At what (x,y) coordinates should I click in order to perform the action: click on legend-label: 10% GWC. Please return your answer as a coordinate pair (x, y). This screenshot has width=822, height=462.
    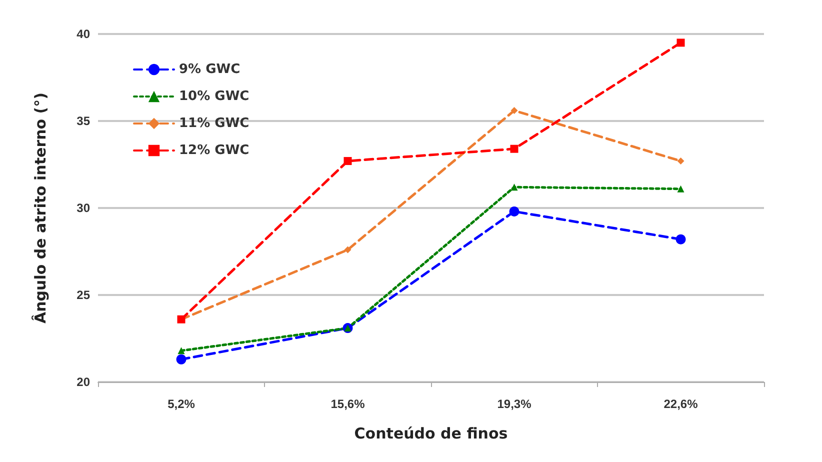
    Looking at the image, I should click on (214, 96).